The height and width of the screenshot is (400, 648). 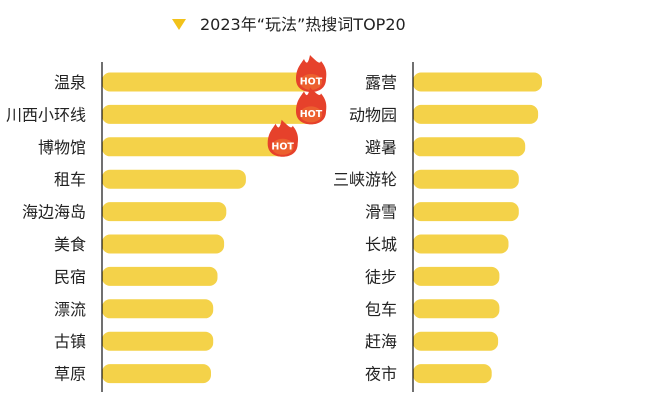 What do you see at coordinates (452, 374) in the screenshot?
I see `bar-夜市` at bounding box center [452, 374].